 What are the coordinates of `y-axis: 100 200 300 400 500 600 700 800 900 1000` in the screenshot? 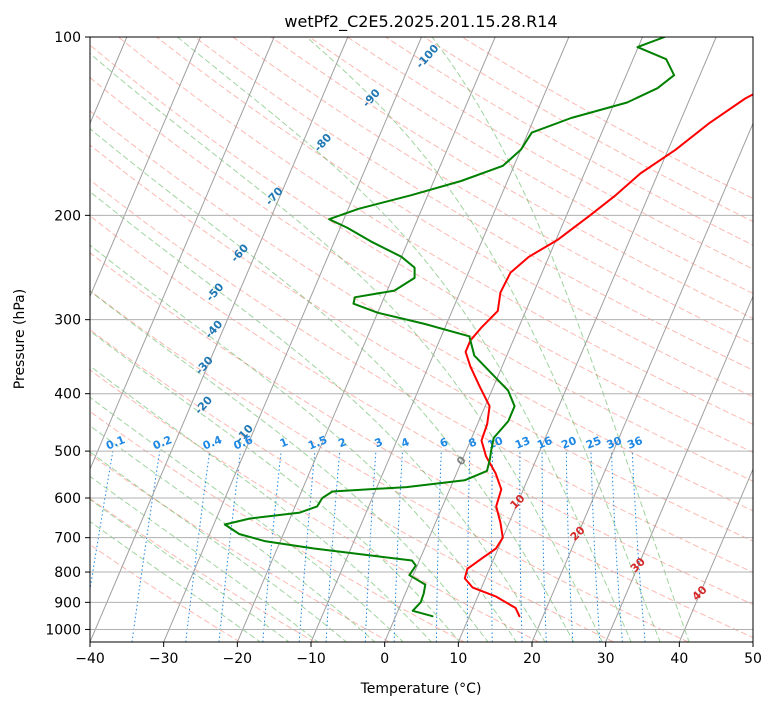 It's located at (67, 334).